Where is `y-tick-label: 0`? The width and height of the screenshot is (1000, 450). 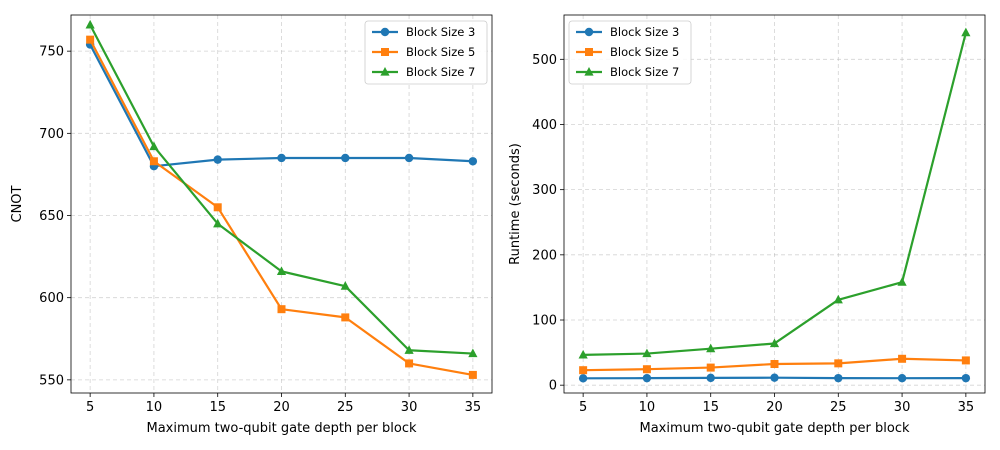
y-tick-label: 0 is located at coordinates (553, 386).